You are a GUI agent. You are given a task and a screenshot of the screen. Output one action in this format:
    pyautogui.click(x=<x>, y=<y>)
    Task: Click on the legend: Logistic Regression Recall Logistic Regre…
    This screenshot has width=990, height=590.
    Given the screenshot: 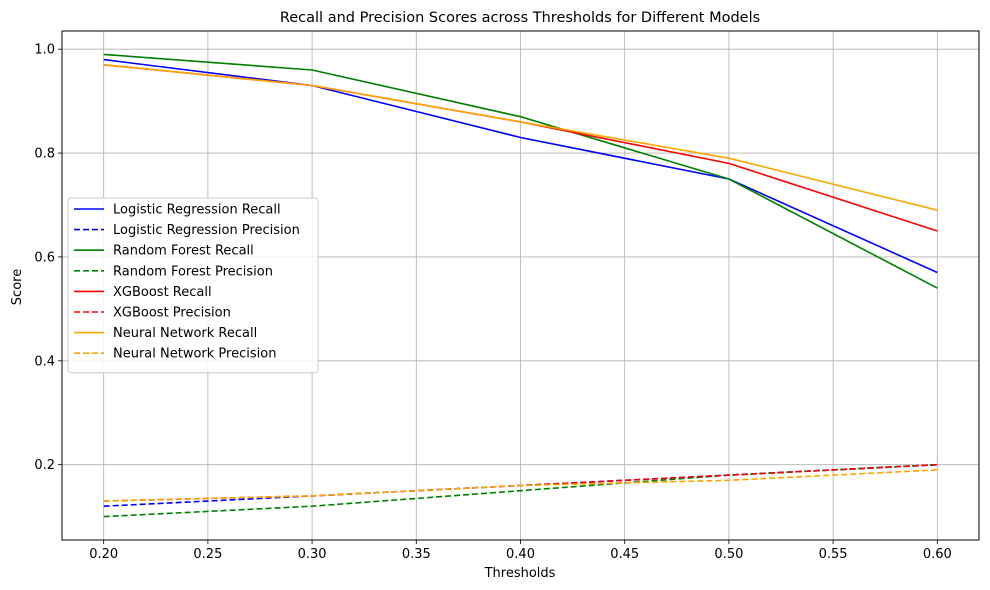 What is the action you would take?
    pyautogui.click(x=193, y=285)
    